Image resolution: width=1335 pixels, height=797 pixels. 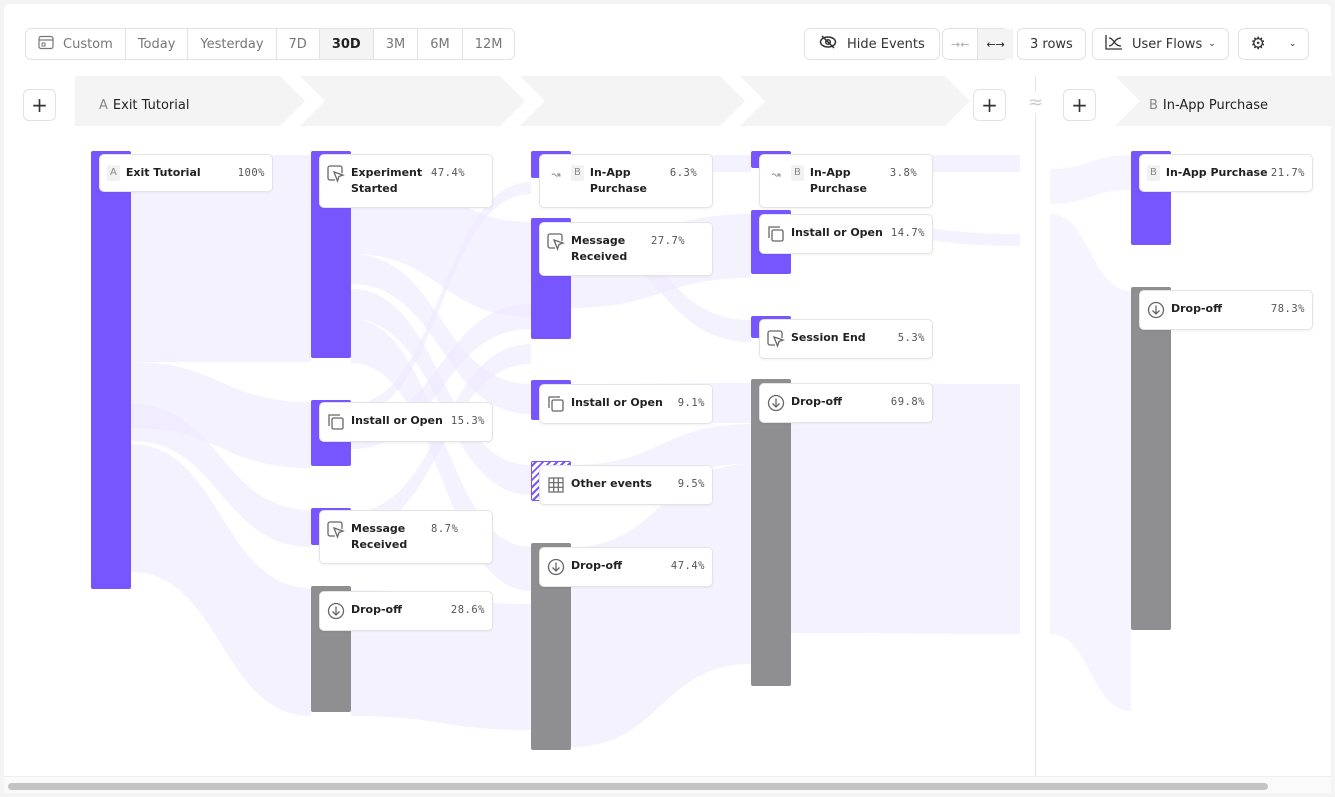 I want to click on date-range-label: 6M, so click(x=440, y=44).